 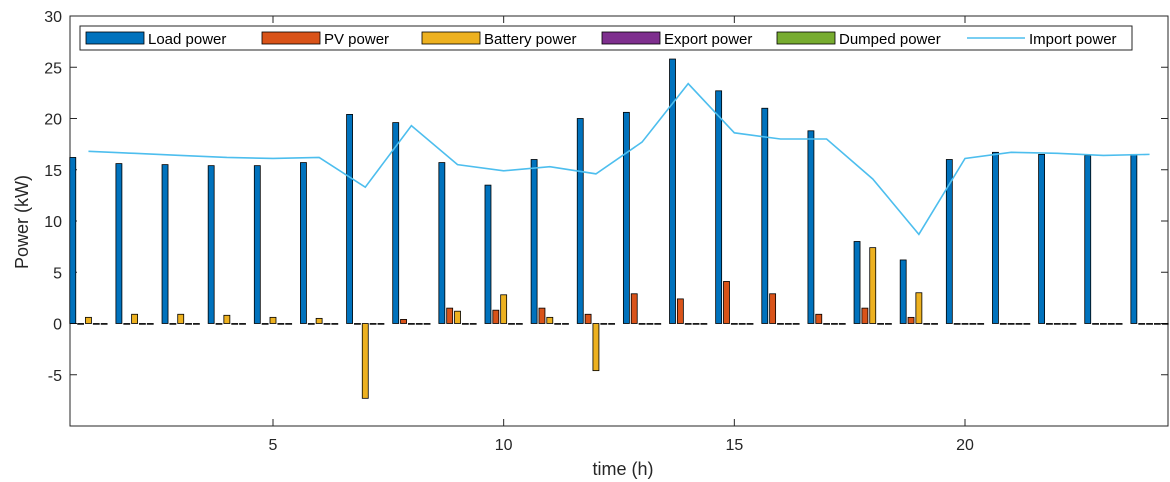 What do you see at coordinates (53, 171) in the screenshot?
I see `y-tick-label: 15` at bounding box center [53, 171].